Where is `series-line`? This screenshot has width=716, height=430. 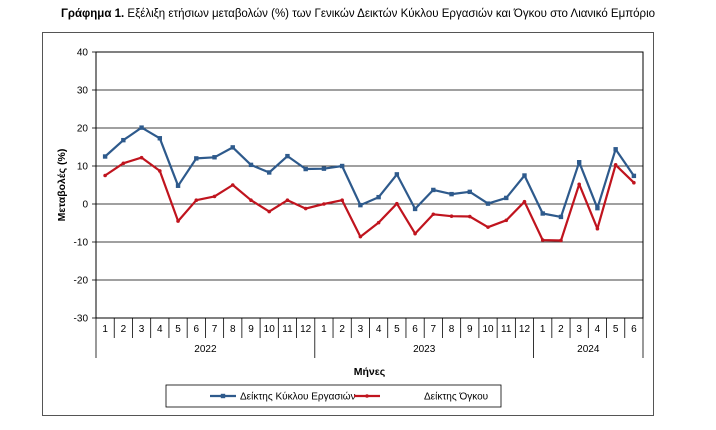
series-line is located at coordinates (369, 199).